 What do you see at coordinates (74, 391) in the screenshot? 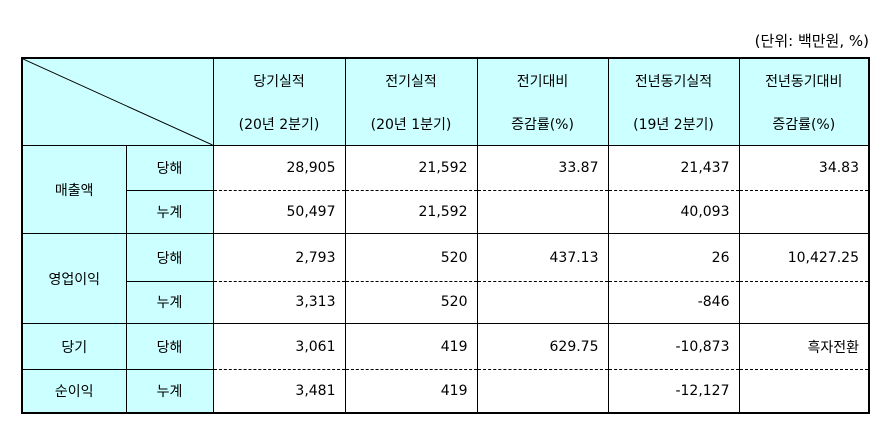
I see `row-group-net-income-line2: 순이익` at bounding box center [74, 391].